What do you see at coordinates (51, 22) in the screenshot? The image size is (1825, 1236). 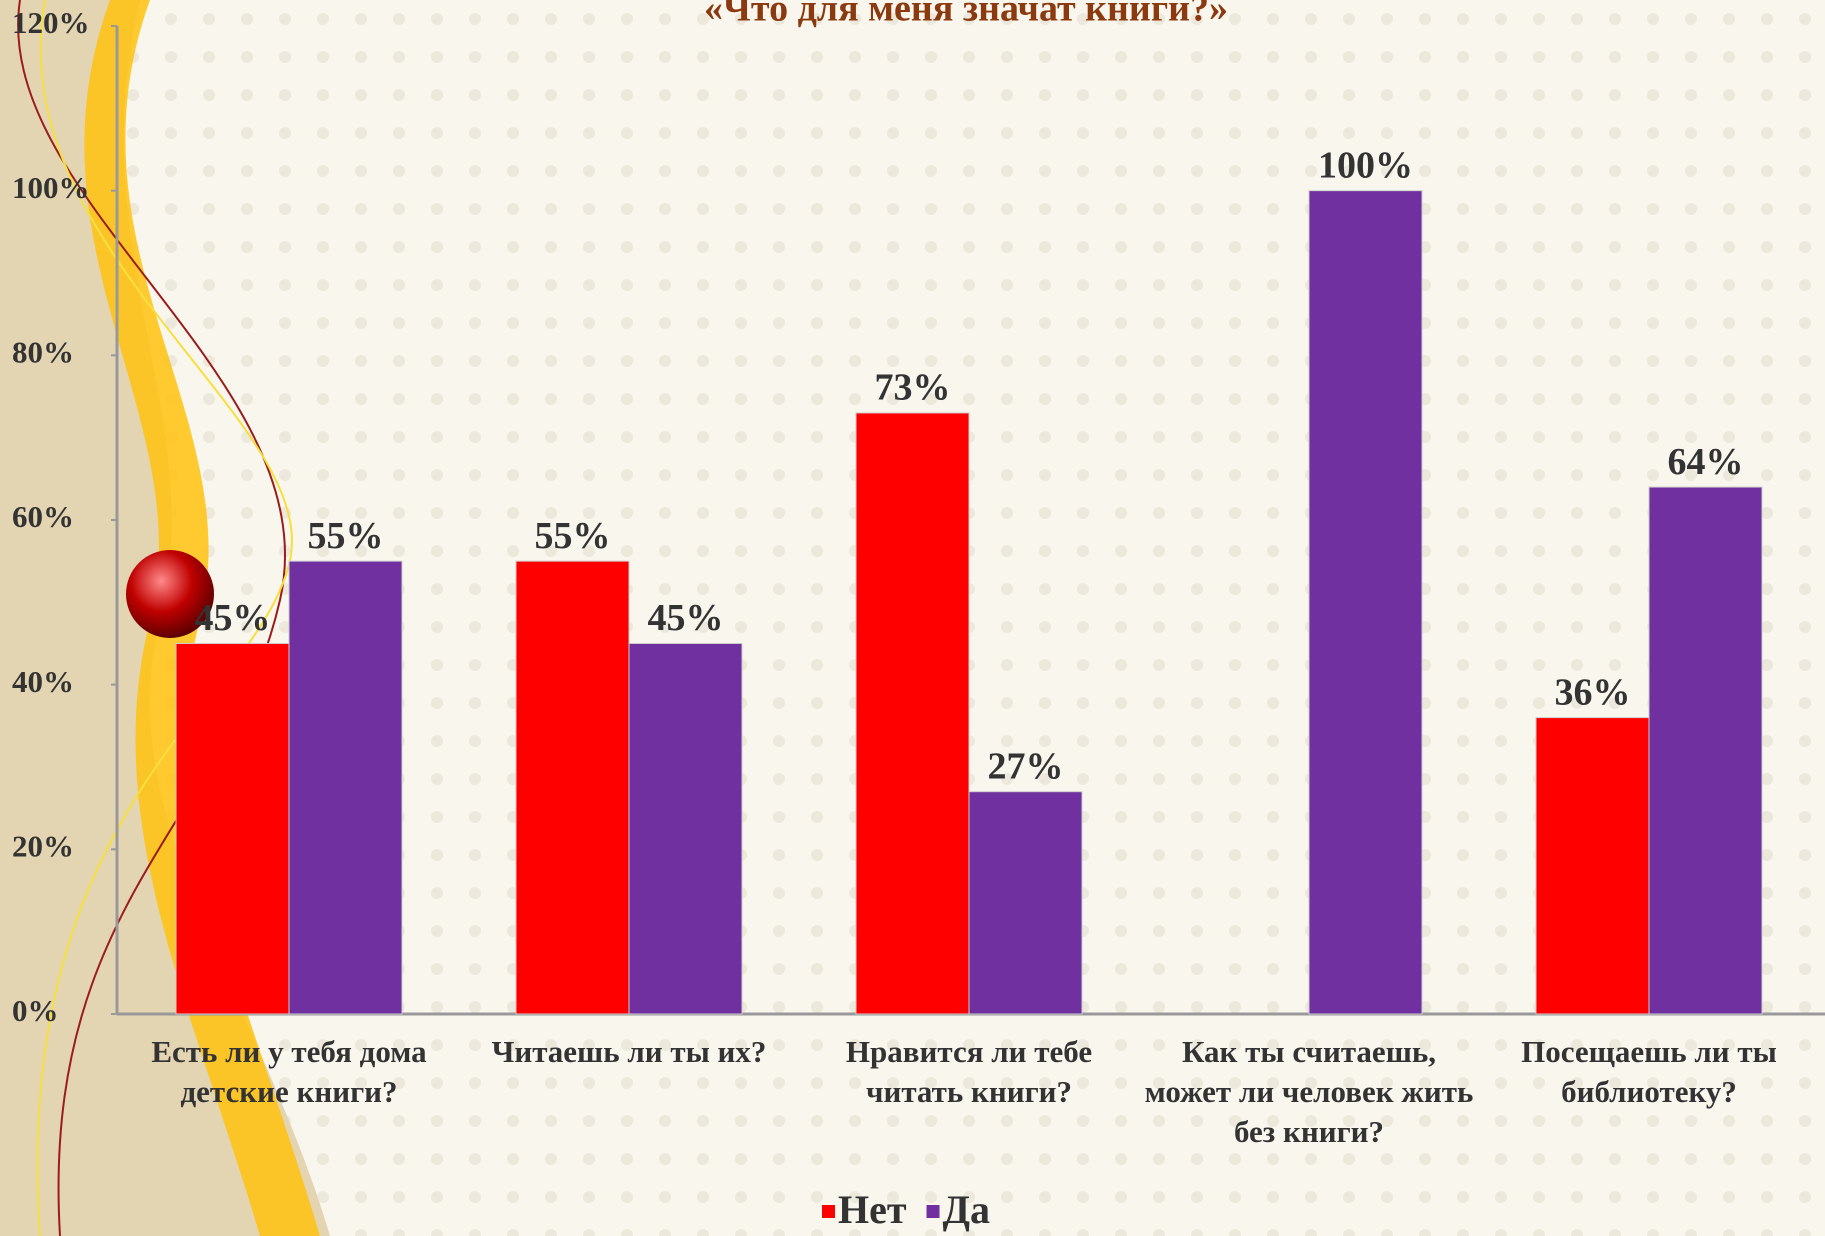 I see `y-tick-label: 120%` at bounding box center [51, 22].